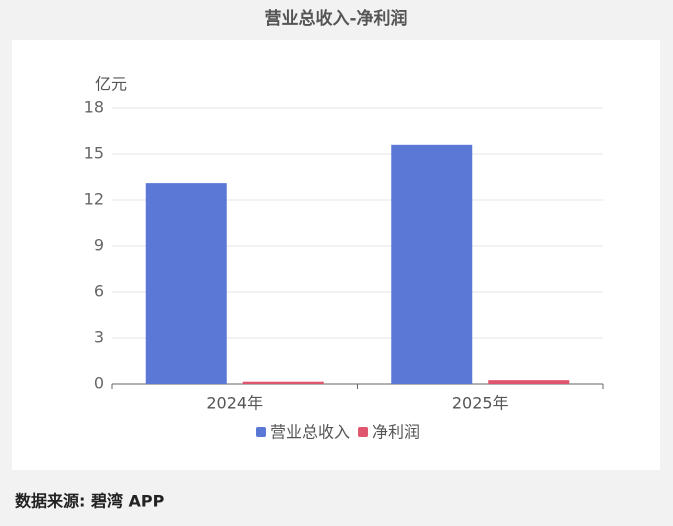  Describe the element at coordinates (90, 501) in the screenshot. I see `source-note: 数据来源: 碧湾 APP` at that location.